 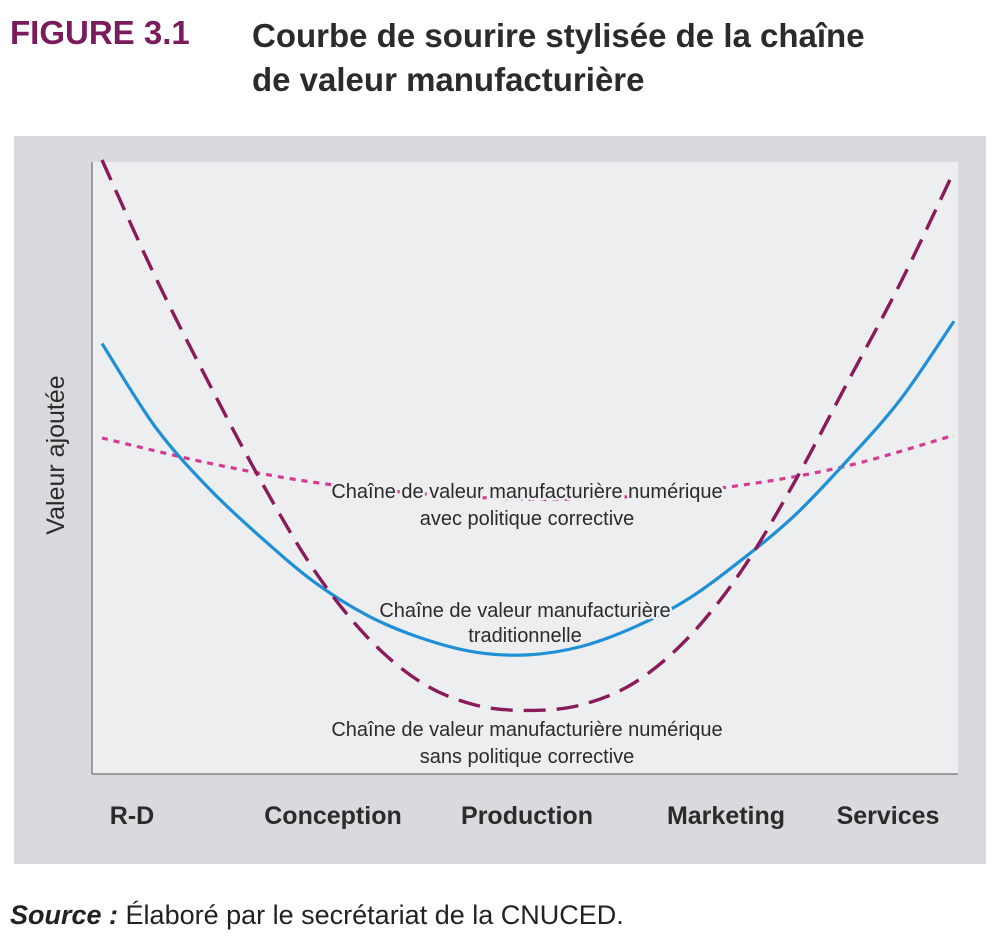 I want to click on figure-title-line-2: de valeur manufacturière, so click(x=448, y=79).